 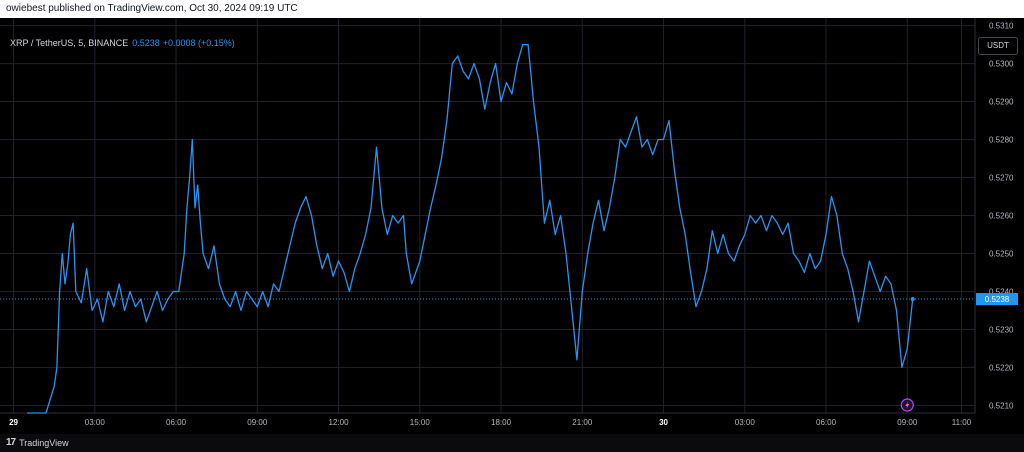 What do you see at coordinates (339, 422) in the screenshot?
I see `time-tick-label: 12:00` at bounding box center [339, 422].